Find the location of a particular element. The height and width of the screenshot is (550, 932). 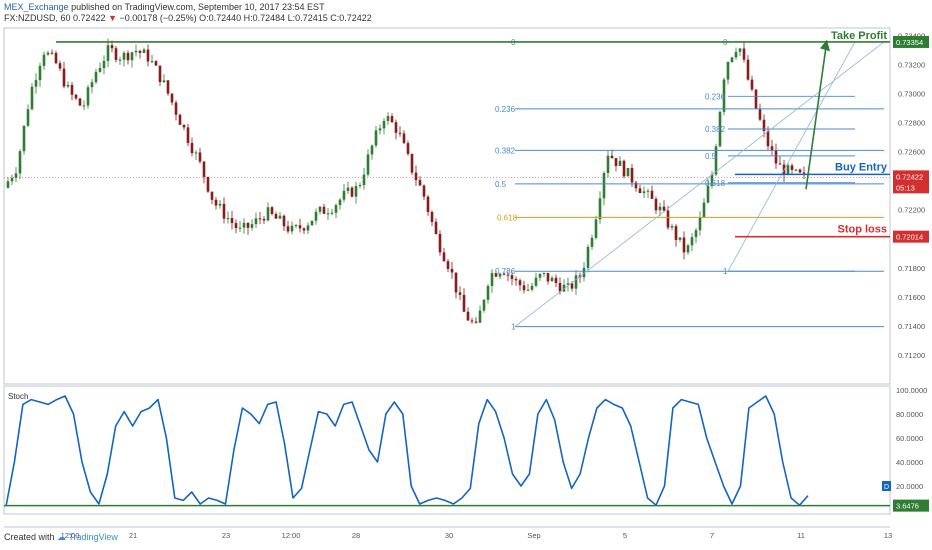

price-tick-label: 0.71600 is located at coordinates (911, 297).